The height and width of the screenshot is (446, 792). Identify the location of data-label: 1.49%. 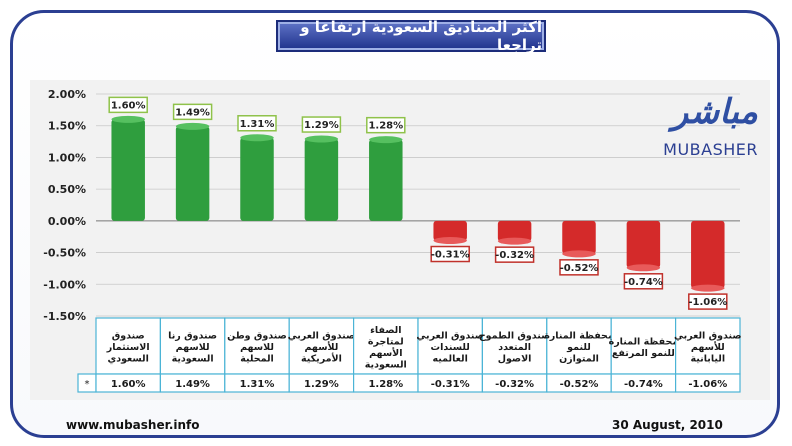
(192, 112).